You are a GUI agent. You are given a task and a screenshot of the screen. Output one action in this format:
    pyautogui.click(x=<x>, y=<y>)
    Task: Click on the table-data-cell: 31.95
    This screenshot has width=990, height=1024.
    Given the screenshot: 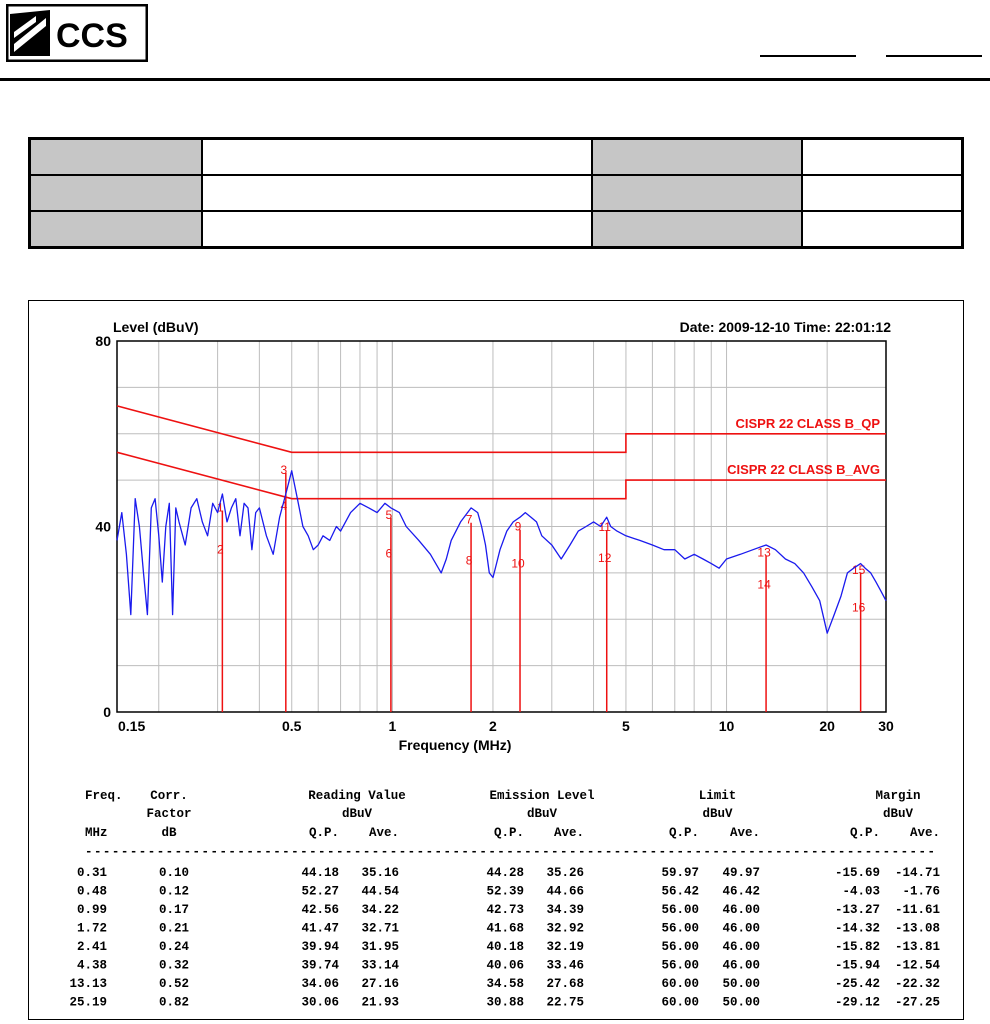 What is the action you would take?
    pyautogui.click(x=380, y=947)
    